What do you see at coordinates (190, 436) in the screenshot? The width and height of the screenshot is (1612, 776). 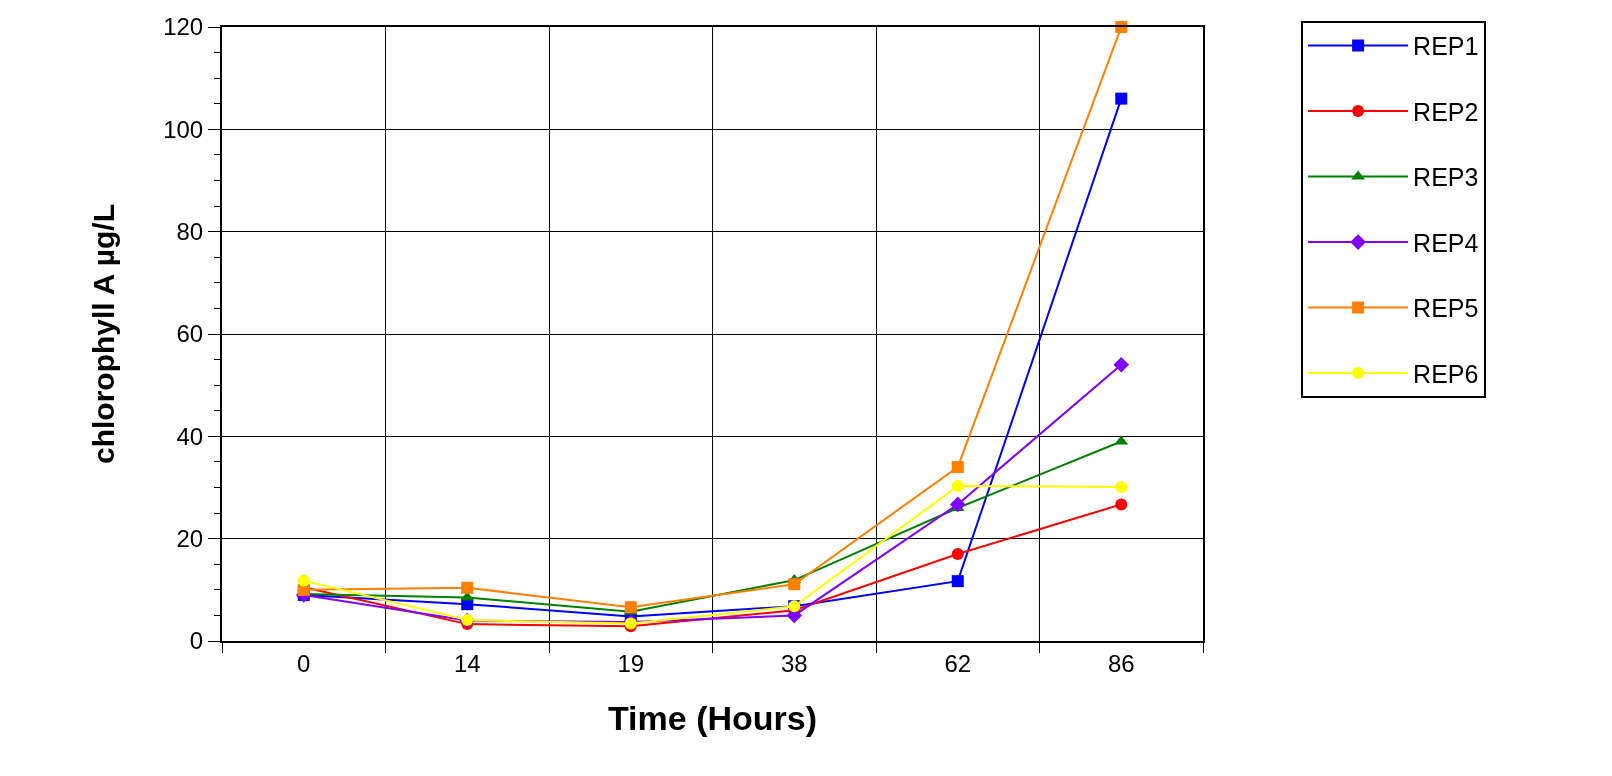 I see `y-tick-label: 40` at bounding box center [190, 436].